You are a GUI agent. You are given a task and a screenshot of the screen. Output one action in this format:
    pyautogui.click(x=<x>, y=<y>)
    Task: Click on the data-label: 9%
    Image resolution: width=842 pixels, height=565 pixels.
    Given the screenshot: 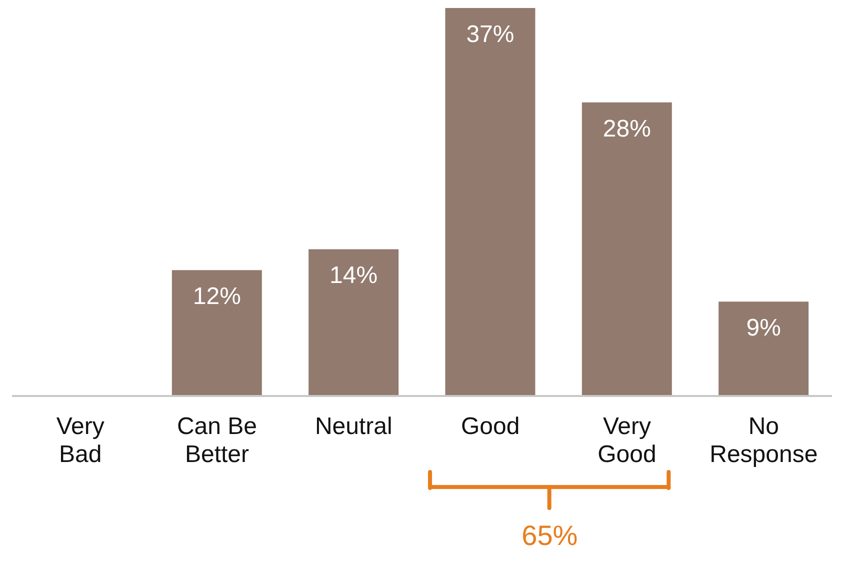 What is the action you would take?
    pyautogui.click(x=763, y=328)
    